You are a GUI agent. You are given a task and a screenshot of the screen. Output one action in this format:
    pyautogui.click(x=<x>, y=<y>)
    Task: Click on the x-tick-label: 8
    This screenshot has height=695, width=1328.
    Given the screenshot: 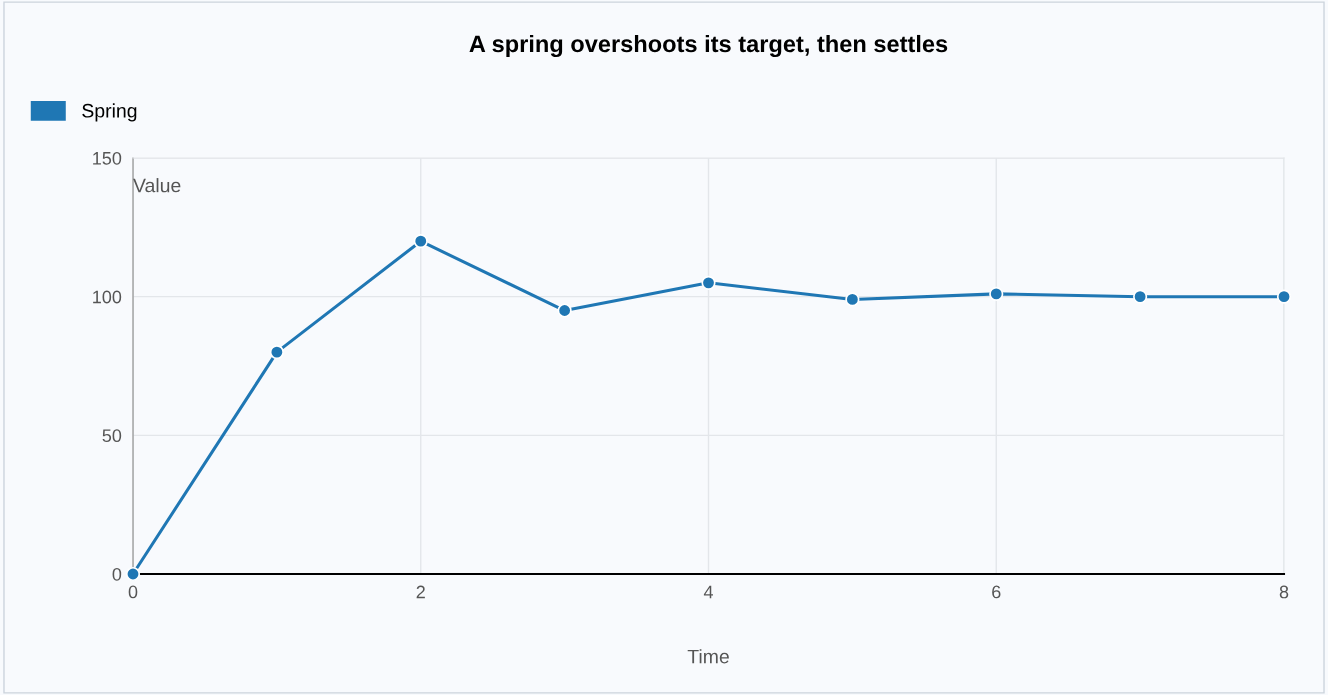 What is the action you would take?
    pyautogui.click(x=1284, y=592)
    